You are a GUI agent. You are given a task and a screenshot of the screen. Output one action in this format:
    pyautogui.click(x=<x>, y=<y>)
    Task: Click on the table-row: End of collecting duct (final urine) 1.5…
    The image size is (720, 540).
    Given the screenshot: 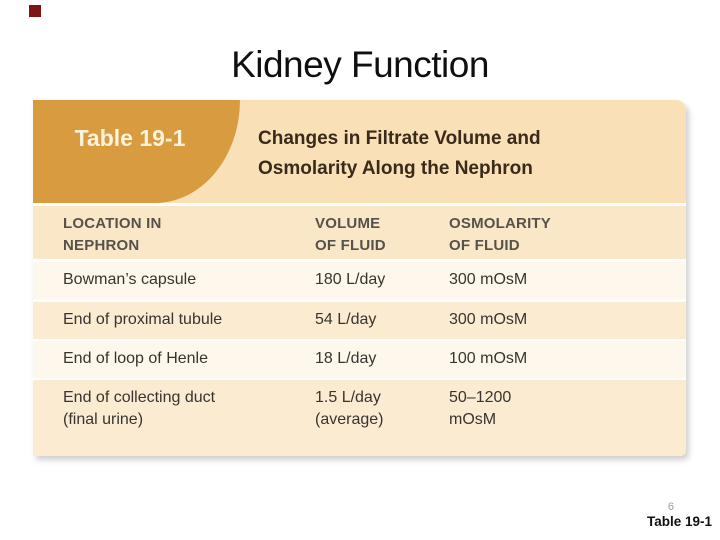 What is the action you would take?
    pyautogui.click(x=359, y=418)
    